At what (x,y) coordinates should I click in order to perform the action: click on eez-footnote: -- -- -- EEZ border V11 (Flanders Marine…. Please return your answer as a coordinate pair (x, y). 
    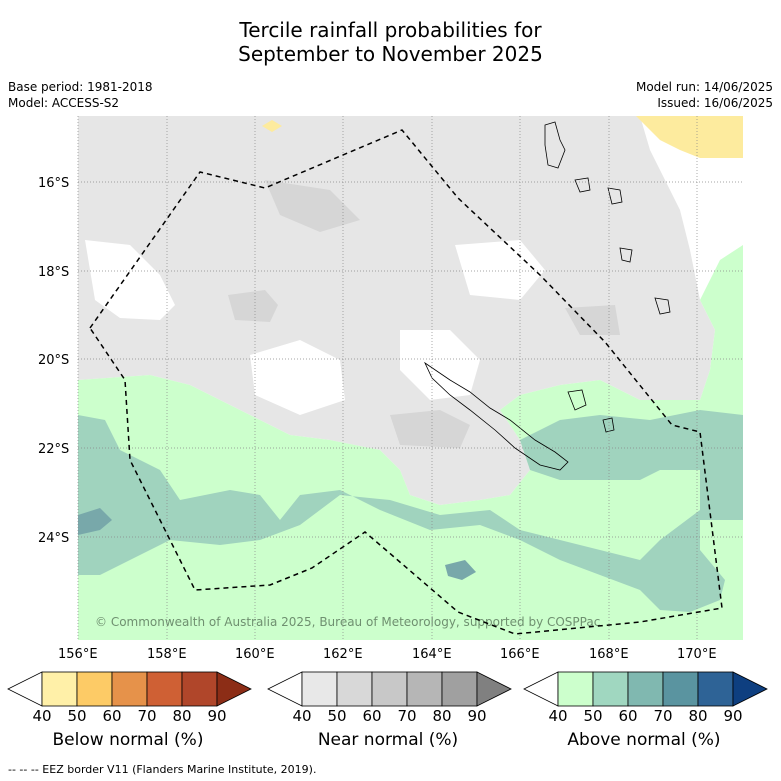
    Looking at the image, I should click on (162, 769).